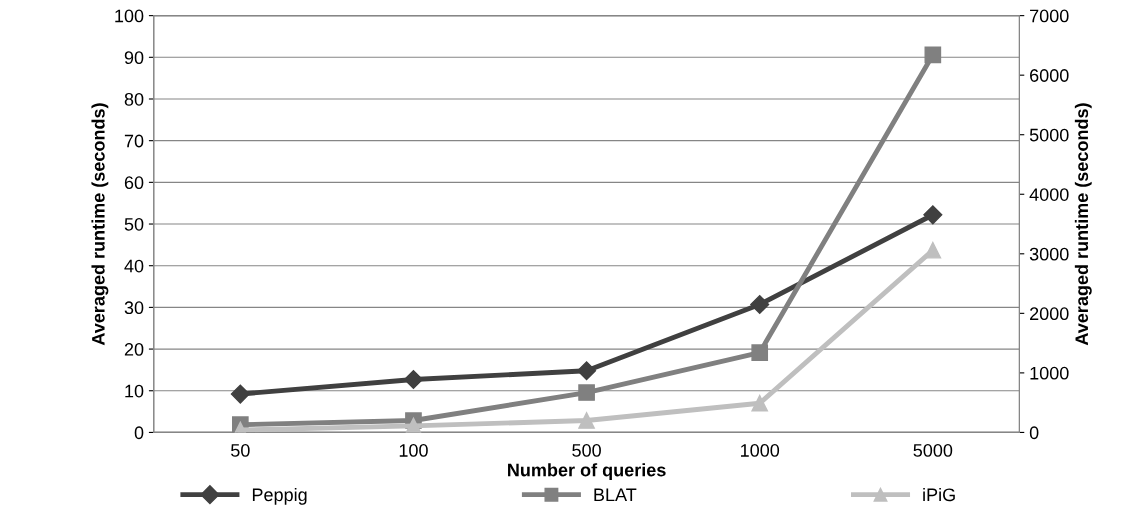 This screenshot has width=1139, height=521. Describe the element at coordinates (939, 494) in the screenshot. I see `legend-label: iPiG` at that location.